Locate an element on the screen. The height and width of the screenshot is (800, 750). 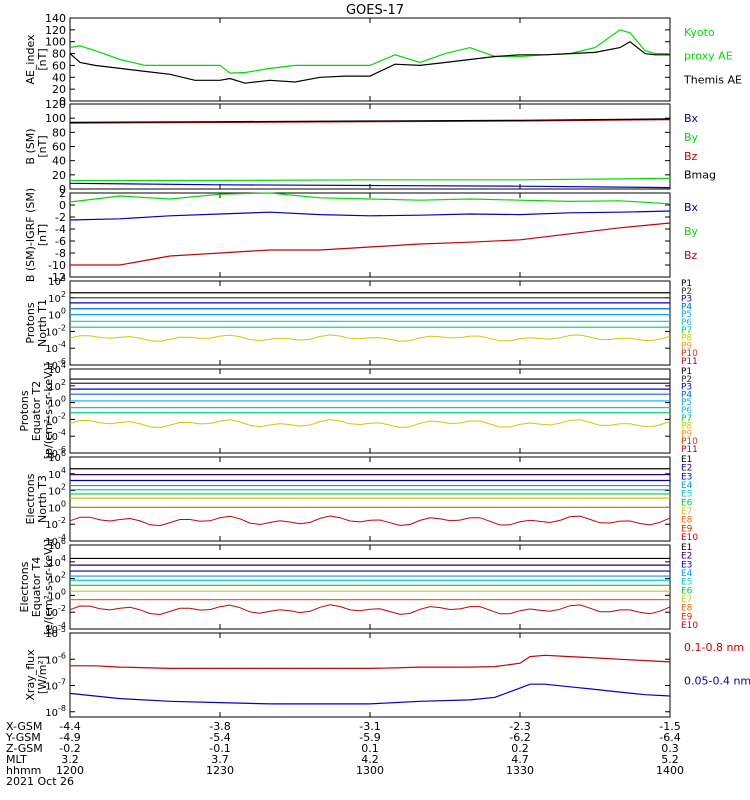
y-tick-label: 60 is located at coordinates (59, 65).